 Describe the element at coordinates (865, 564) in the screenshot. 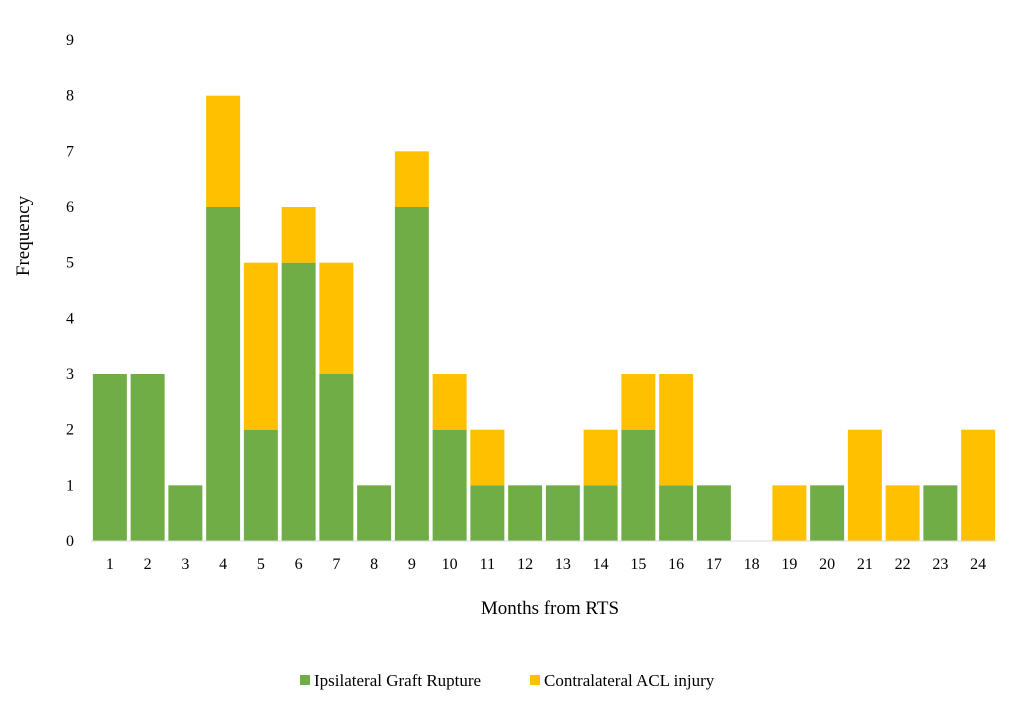

I see `x-tick-label: 21` at that location.